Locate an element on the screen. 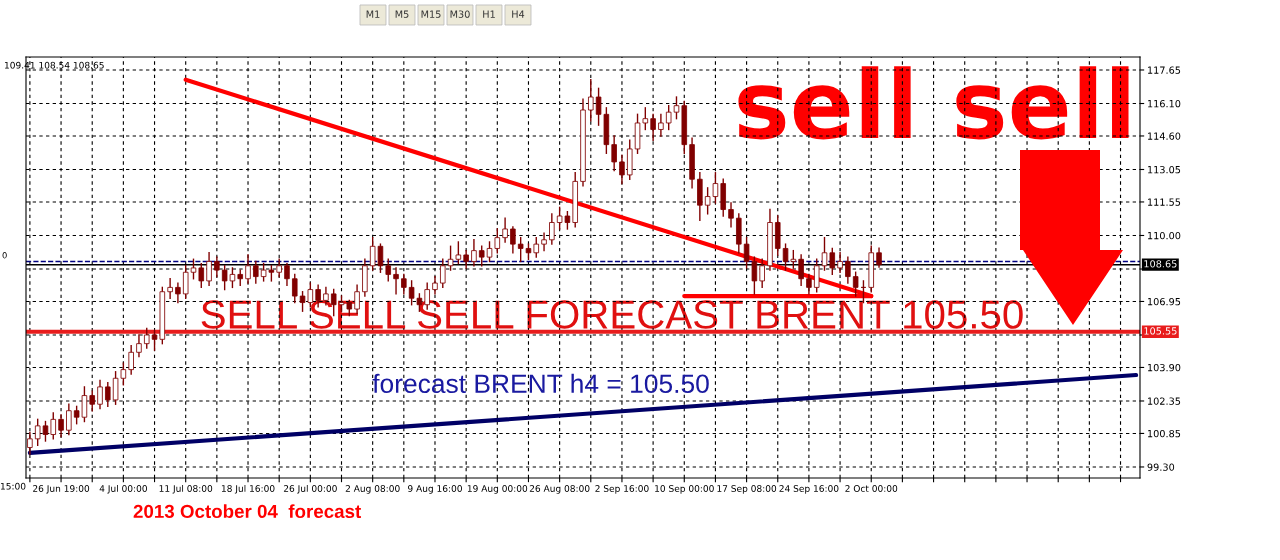  x-tick-label: 26 Jun 19:00 is located at coordinates (61, 489).